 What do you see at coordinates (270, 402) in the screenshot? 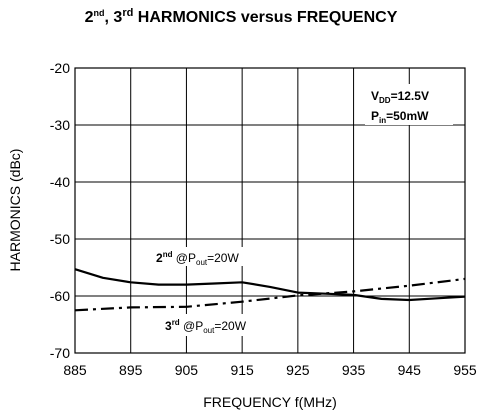
I see `x-axis-title: FREQUENCY f(MHz)` at bounding box center [270, 402].